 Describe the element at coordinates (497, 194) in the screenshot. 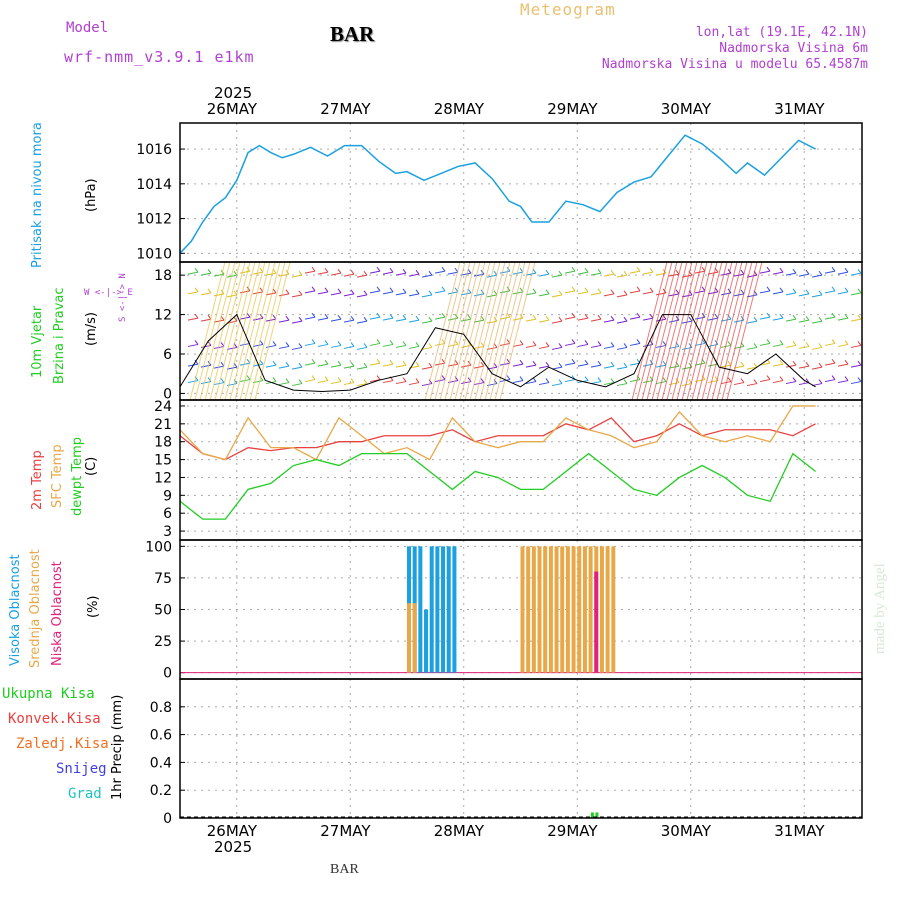

I see `pressure-line` at that location.